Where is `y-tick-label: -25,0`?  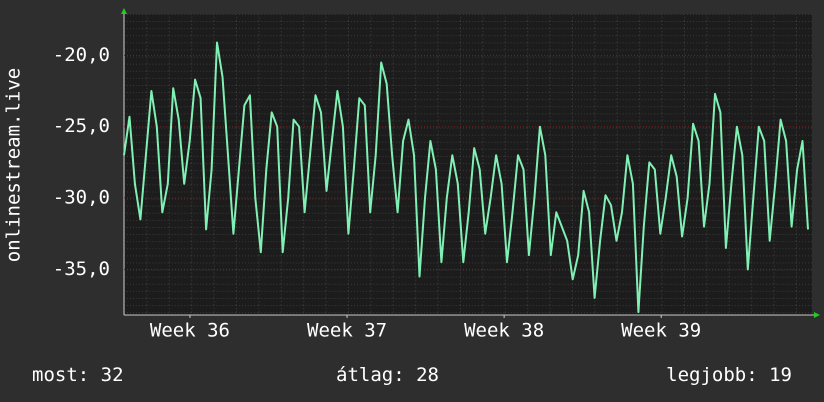 y-tick-label: -25,0 is located at coordinates (81, 126).